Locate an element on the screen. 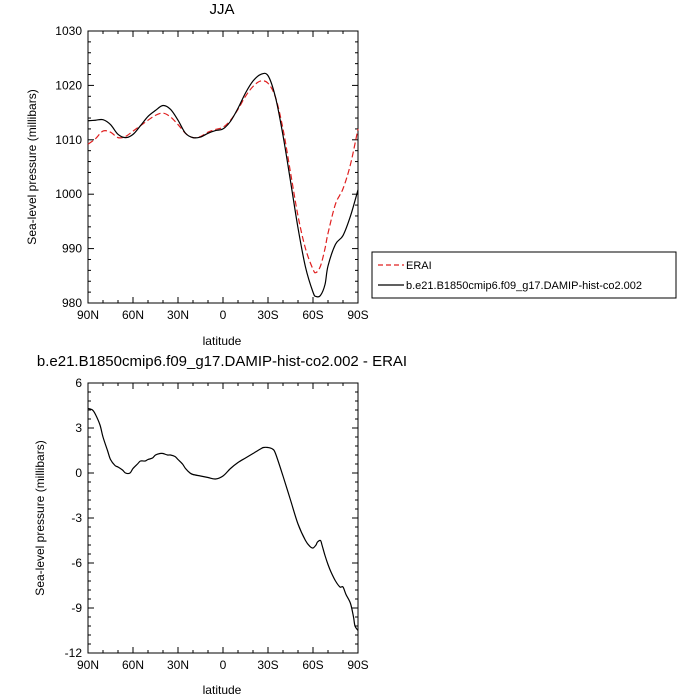 The width and height of the screenshot is (700, 700). y-tick-label: 1020 is located at coordinates (68, 85).